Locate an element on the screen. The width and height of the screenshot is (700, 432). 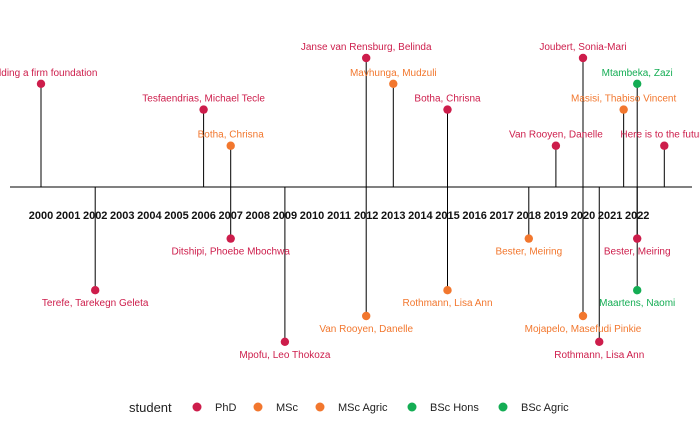
legend-title: student is located at coordinates (150, 407).